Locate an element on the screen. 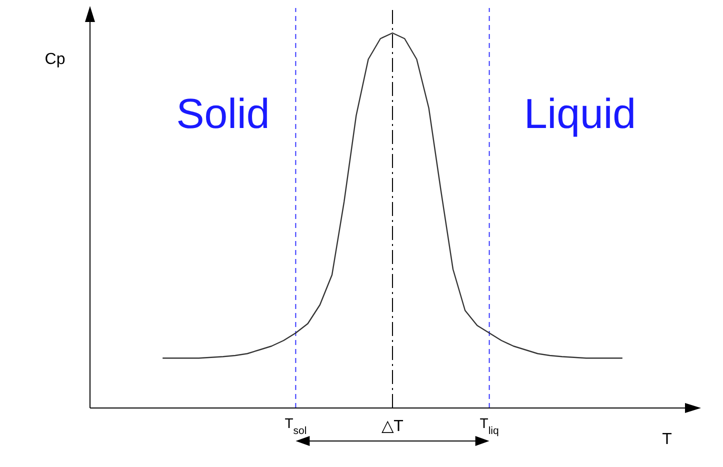  x-tick-label: T$_{sol}$ is located at coordinates (295, 426).